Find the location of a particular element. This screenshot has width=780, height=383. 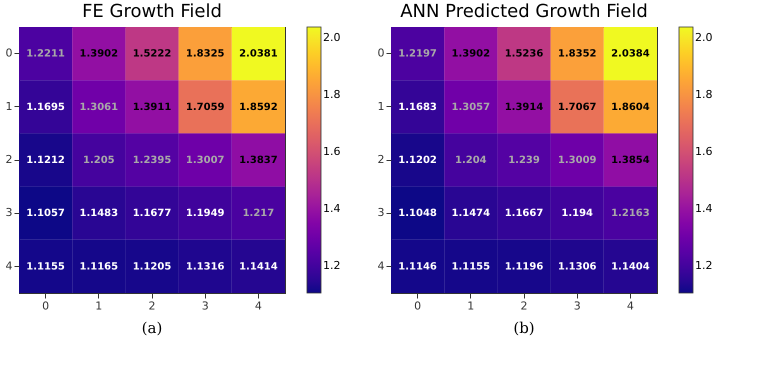

data-label: 1.2211 is located at coordinates (45, 54).